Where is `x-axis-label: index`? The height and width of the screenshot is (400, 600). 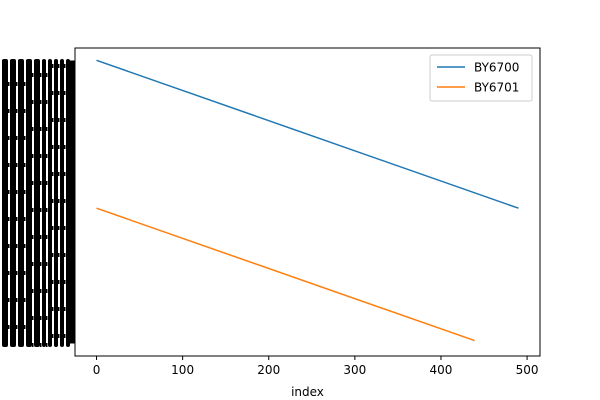
x-axis-label: index is located at coordinates (307, 392).